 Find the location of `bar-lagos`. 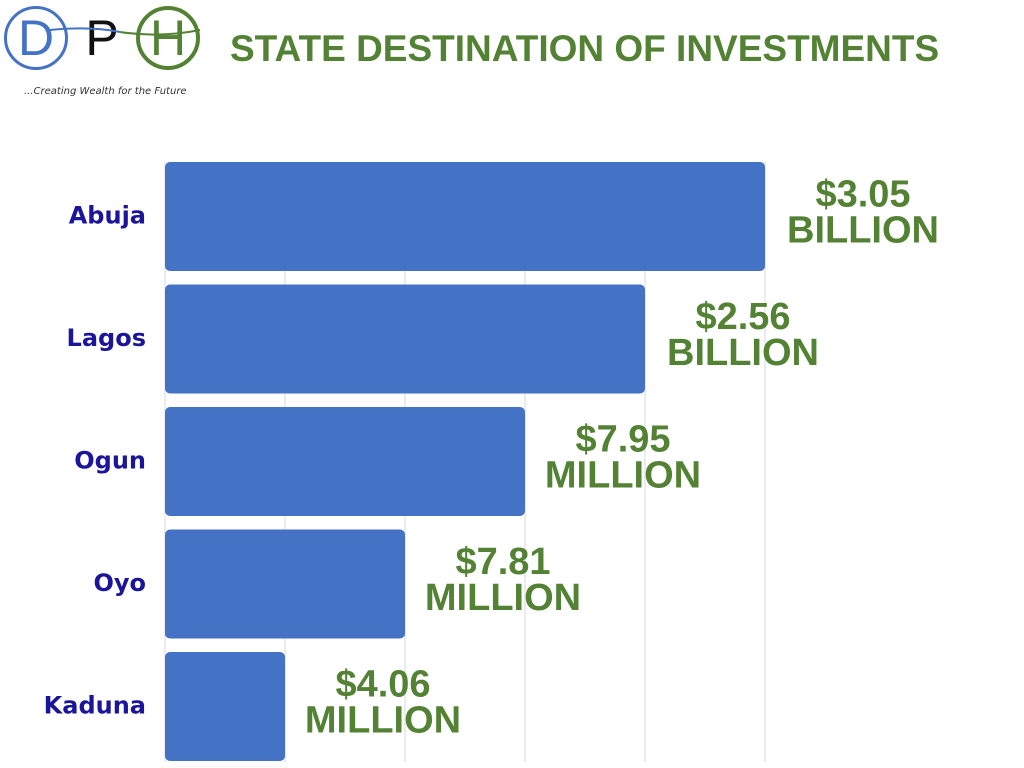

bar-lagos is located at coordinates (405, 339).